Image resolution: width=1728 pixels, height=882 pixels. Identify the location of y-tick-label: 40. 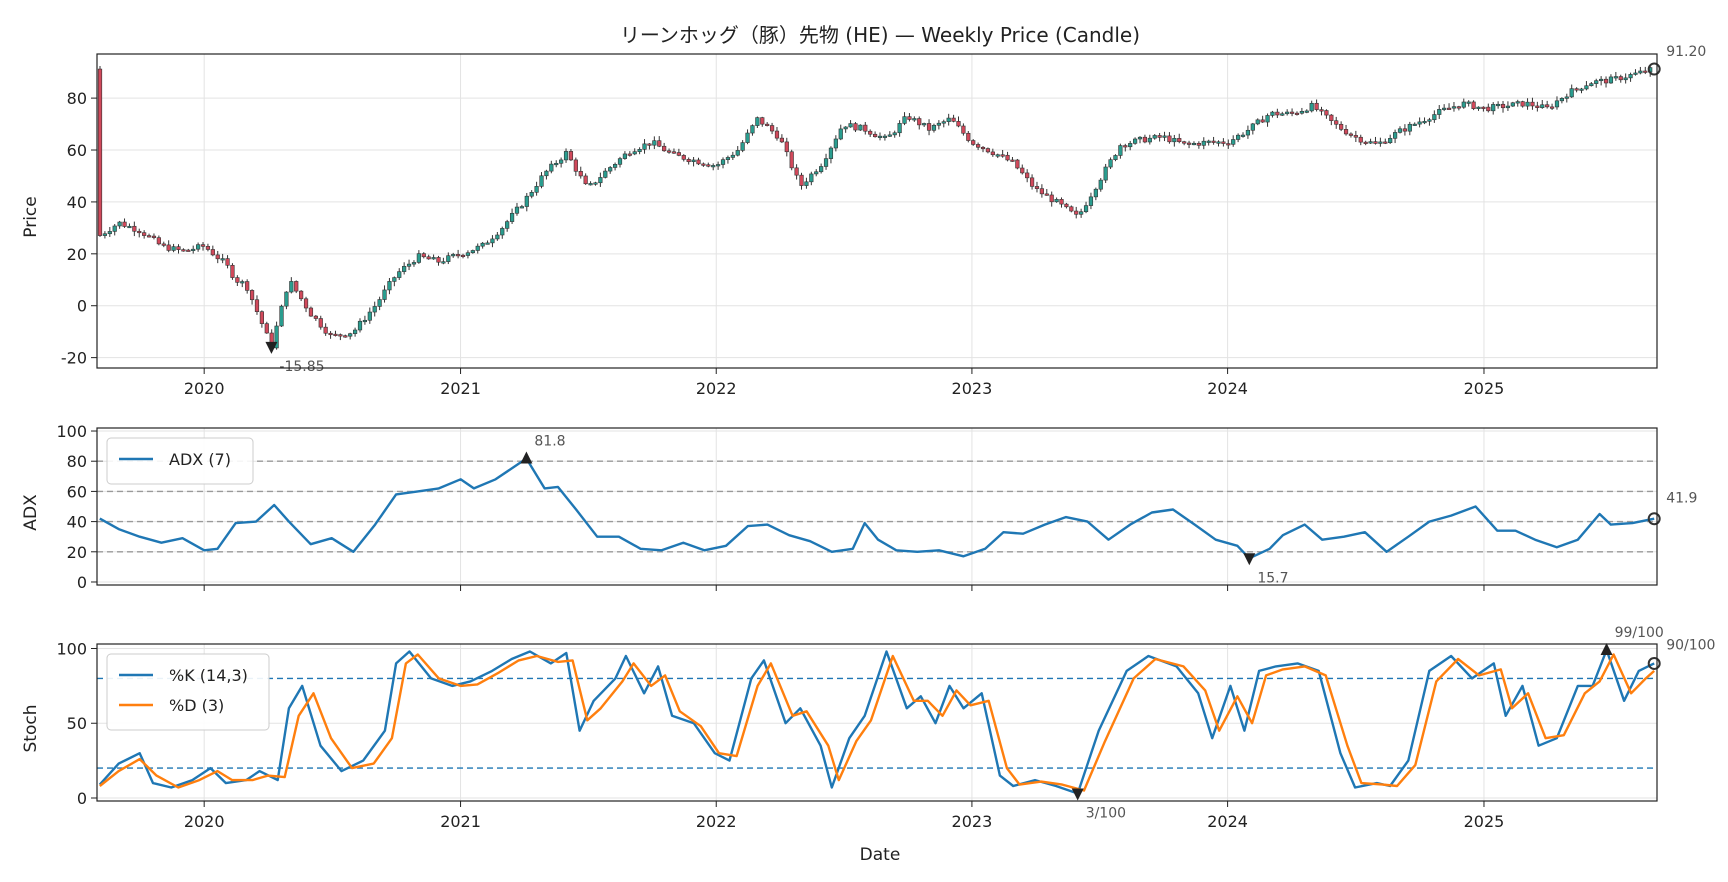
(77, 202).